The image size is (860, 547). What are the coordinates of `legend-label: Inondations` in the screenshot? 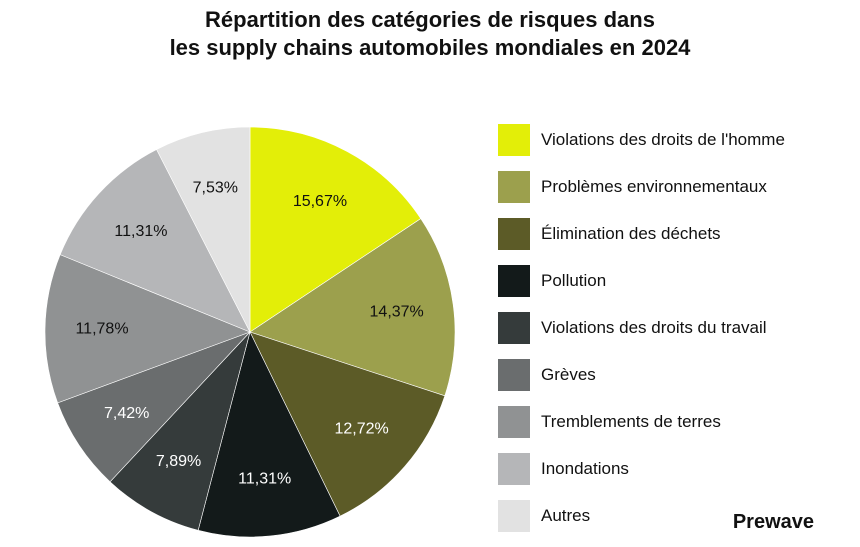 It's located at (585, 468).